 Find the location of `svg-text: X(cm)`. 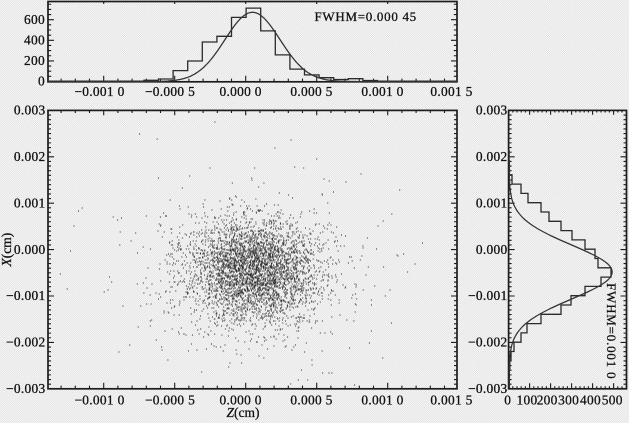

svg-text: X(cm) is located at coordinates (7, 250).